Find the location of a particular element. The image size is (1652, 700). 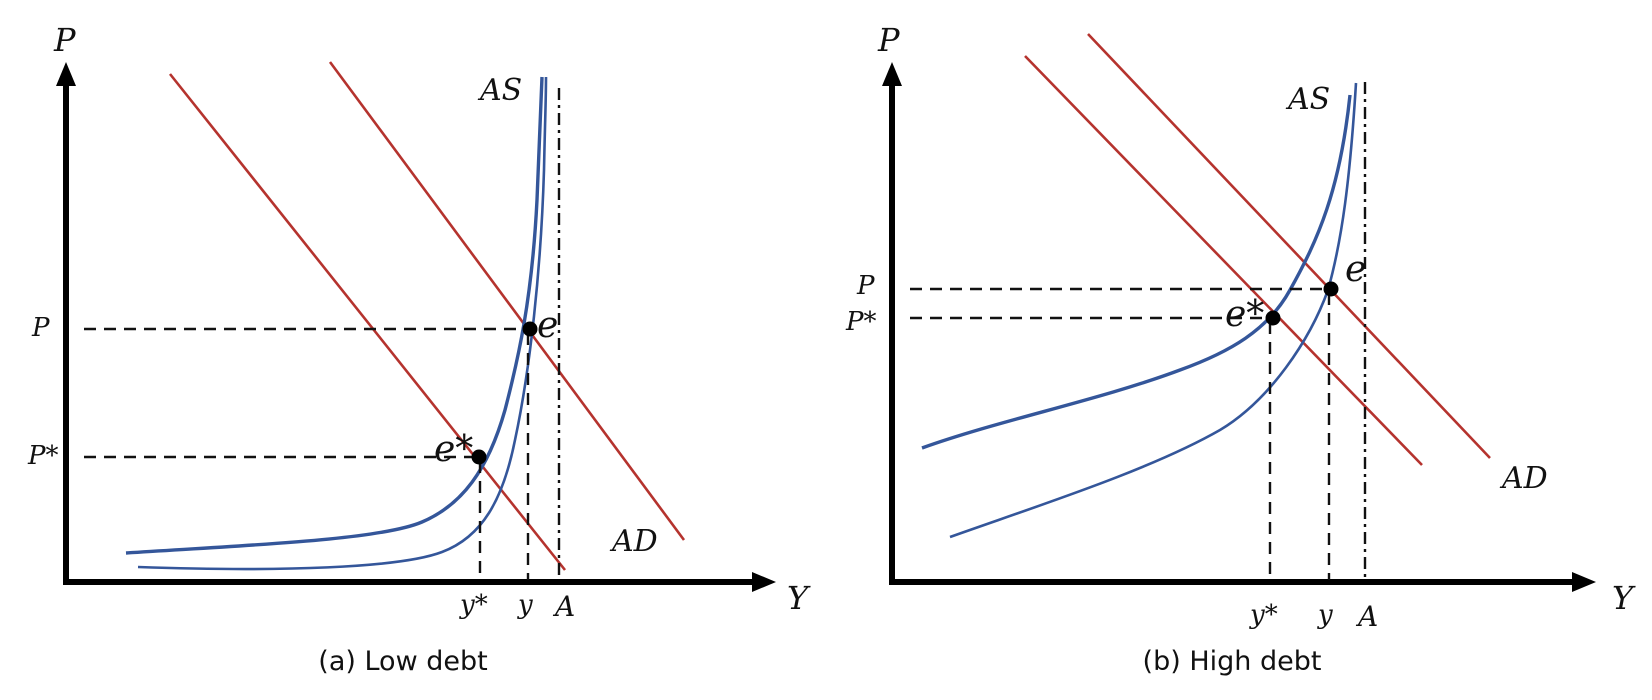

ad-curve-low is located at coordinates (1223, 260).